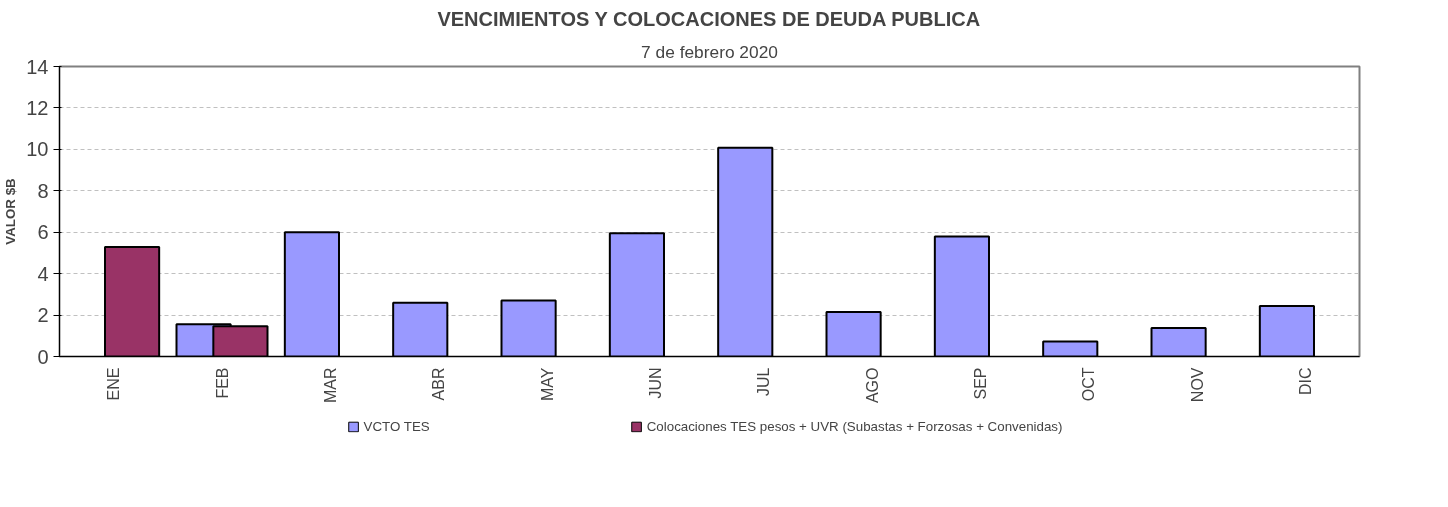 This screenshot has width=1448, height=507. Describe the element at coordinates (1305, 381) in the screenshot. I see `x-tick-label: DIC` at that location.